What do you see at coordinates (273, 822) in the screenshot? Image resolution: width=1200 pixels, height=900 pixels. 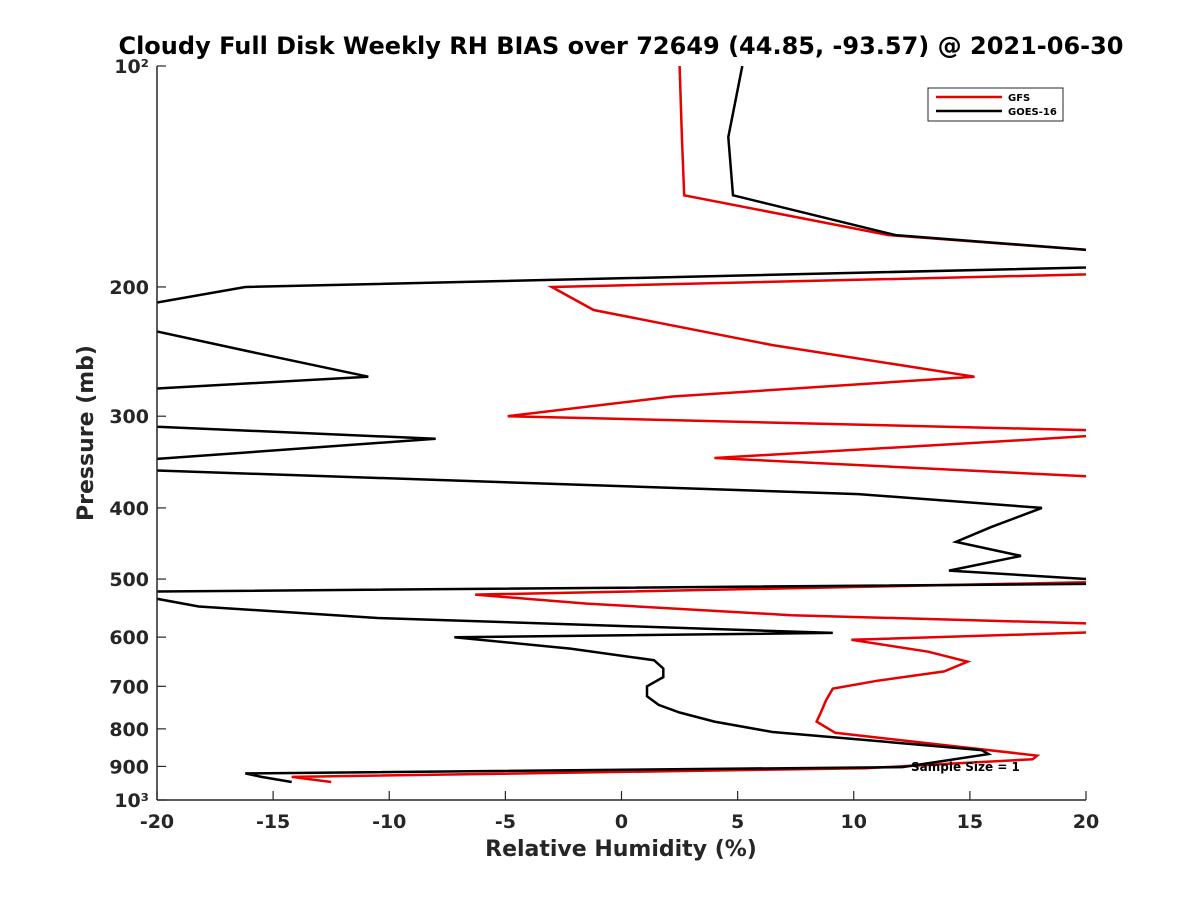 I see `x-tick-label: -15` at bounding box center [273, 822].